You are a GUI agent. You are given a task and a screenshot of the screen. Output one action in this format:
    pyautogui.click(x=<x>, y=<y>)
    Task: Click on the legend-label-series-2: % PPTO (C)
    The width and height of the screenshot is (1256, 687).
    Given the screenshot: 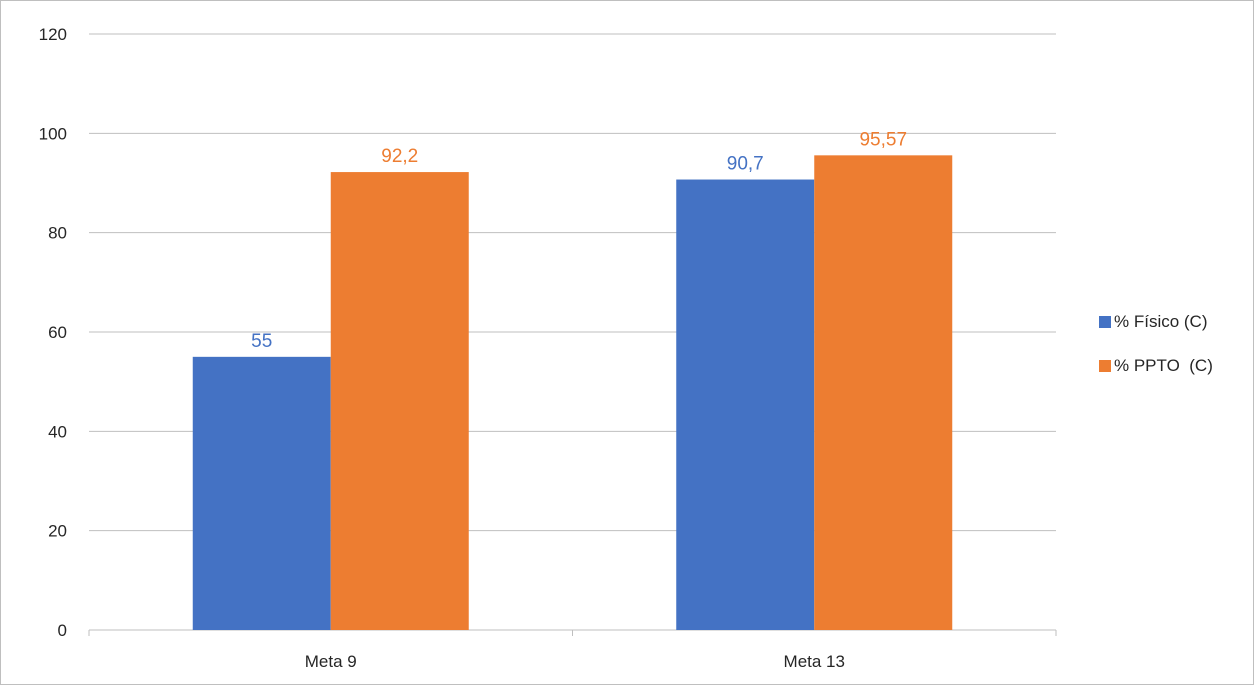 What is the action you would take?
    pyautogui.click(x=1163, y=365)
    